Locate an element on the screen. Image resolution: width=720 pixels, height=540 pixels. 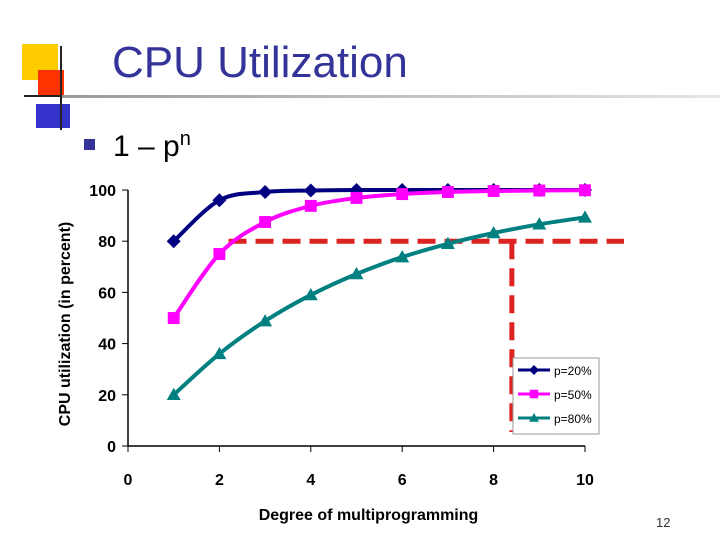
decor-horizontal-line is located at coordinates (48, 96).